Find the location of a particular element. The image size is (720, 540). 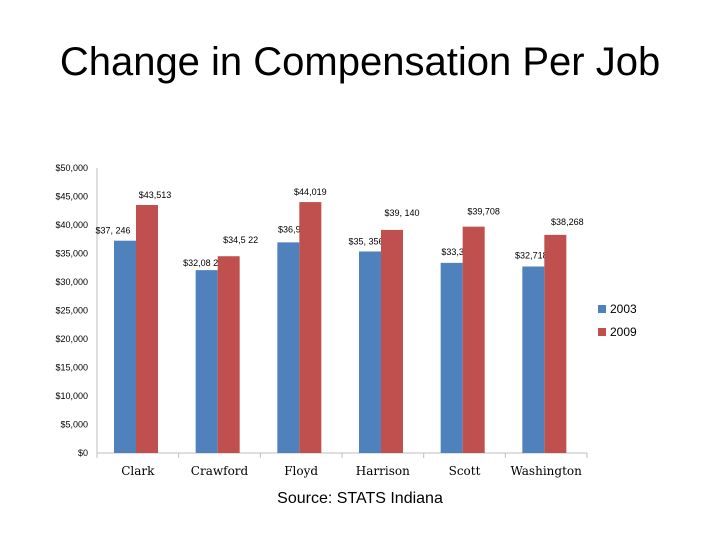

y-tick-label: $35,000 is located at coordinates (71, 254).